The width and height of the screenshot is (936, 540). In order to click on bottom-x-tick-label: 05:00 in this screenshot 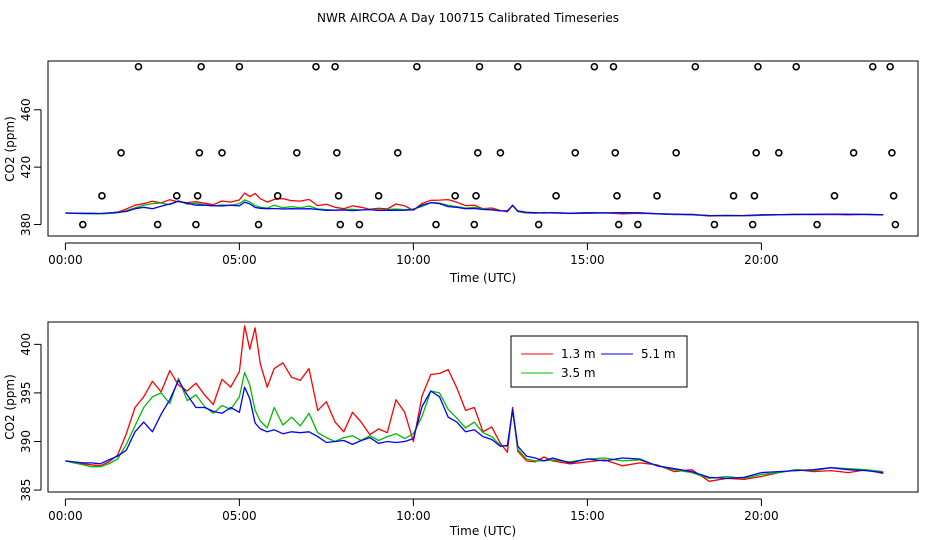, I will do `click(239, 516)`.